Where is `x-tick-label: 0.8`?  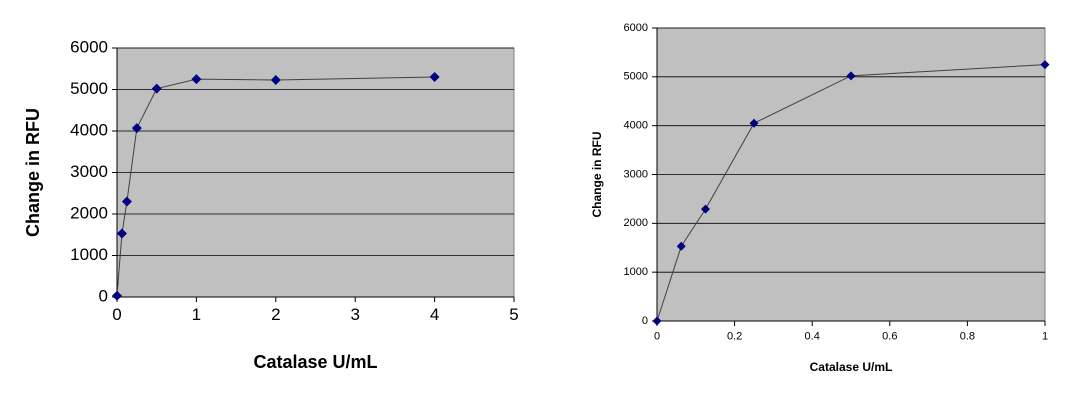 x-tick-label: 0.8 is located at coordinates (967, 336).